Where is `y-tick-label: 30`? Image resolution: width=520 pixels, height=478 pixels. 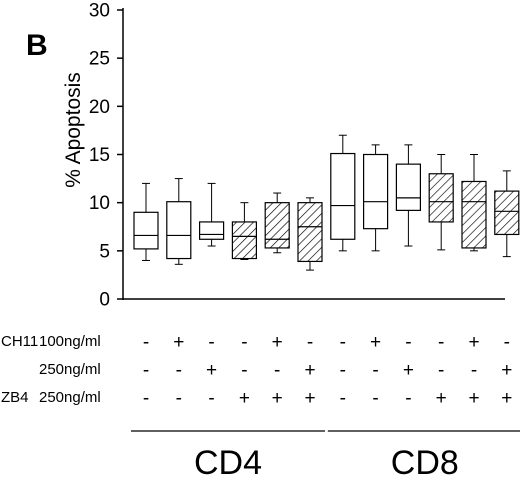 y-tick-label: 30 is located at coordinates (99, 11).